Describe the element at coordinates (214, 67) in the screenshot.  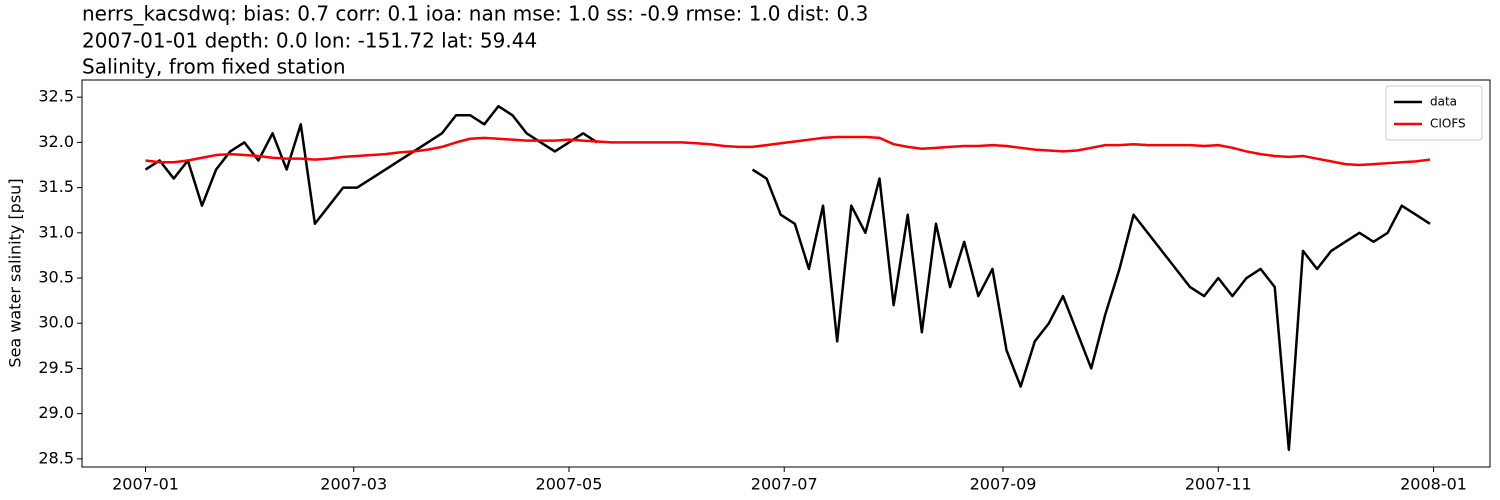
I see `chart-subtitle: Salinity, from fixed station` at that location.